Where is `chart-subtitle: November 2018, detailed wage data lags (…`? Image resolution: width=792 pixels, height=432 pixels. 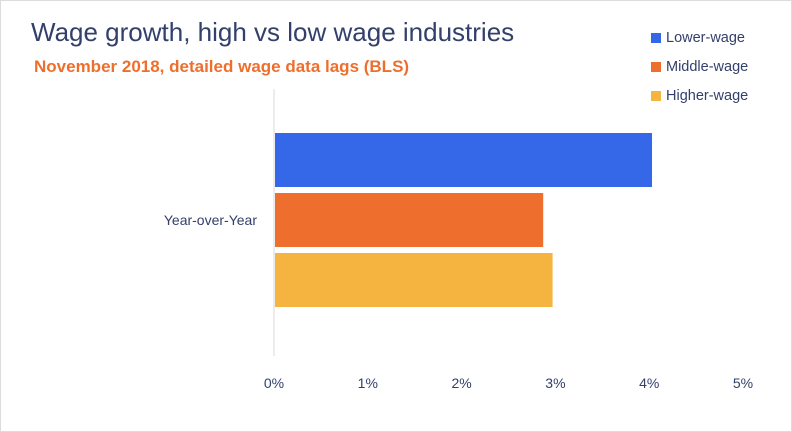 chart-subtitle: November 2018, detailed wage data lags (… is located at coordinates (222, 66).